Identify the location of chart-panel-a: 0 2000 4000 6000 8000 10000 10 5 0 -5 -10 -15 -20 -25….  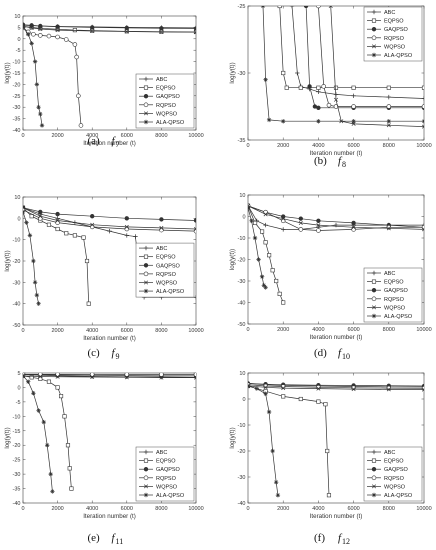
(104, 81).